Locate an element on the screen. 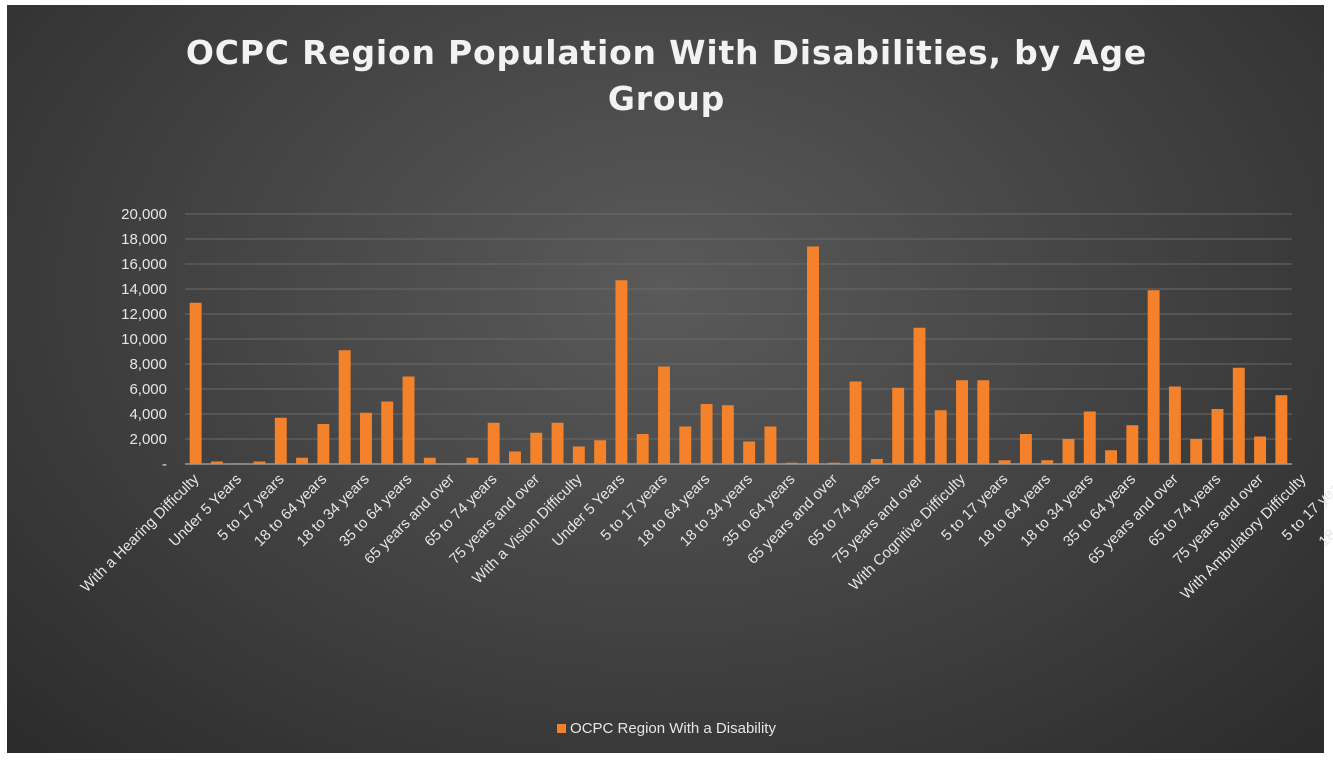  y-tick-label: 18,000 is located at coordinates (144, 239).